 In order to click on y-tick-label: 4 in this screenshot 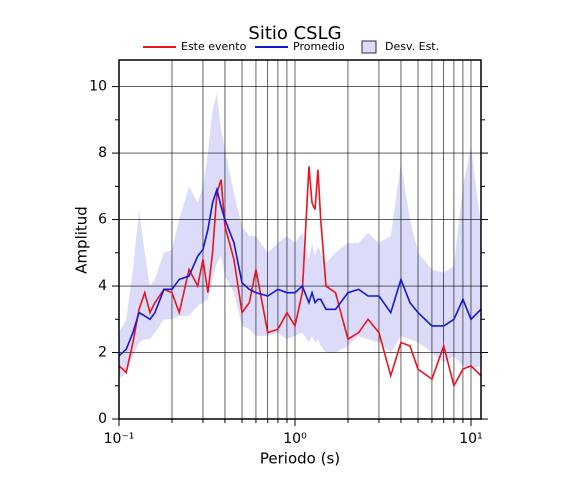, I will do `click(102, 286)`.